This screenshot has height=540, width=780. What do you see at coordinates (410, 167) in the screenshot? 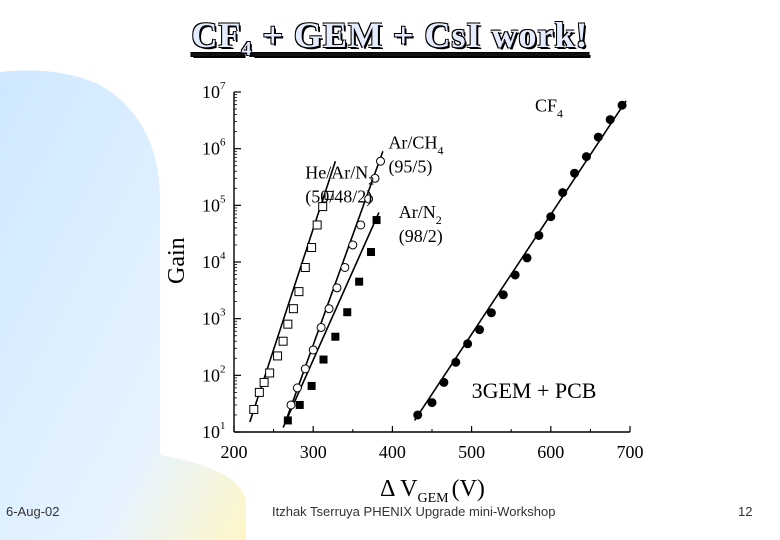
I see `series-annotation-line2: (95/5)` at bounding box center [410, 167].